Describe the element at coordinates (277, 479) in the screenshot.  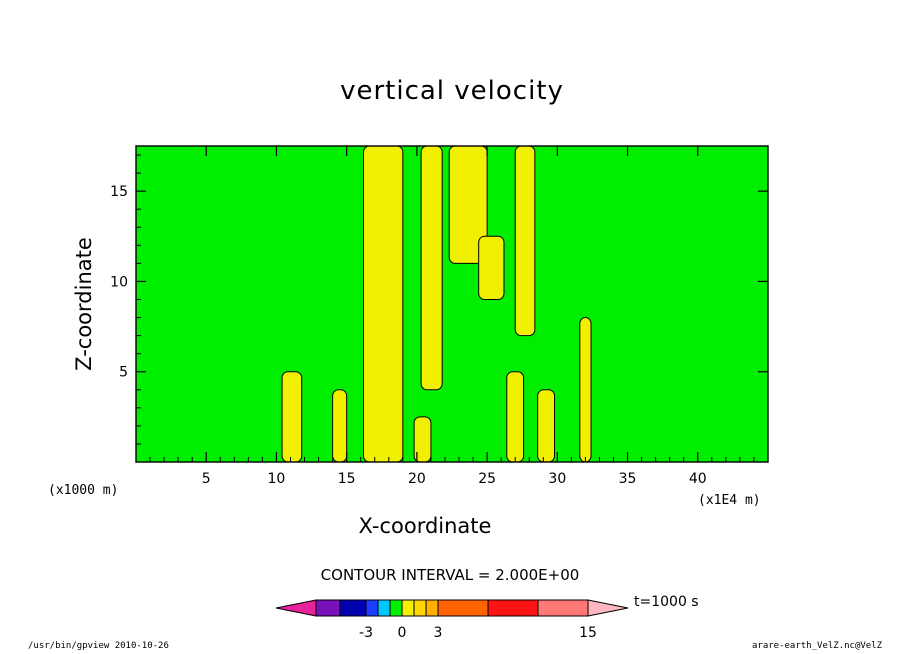
I see `x-tick-label: 10` at that location.